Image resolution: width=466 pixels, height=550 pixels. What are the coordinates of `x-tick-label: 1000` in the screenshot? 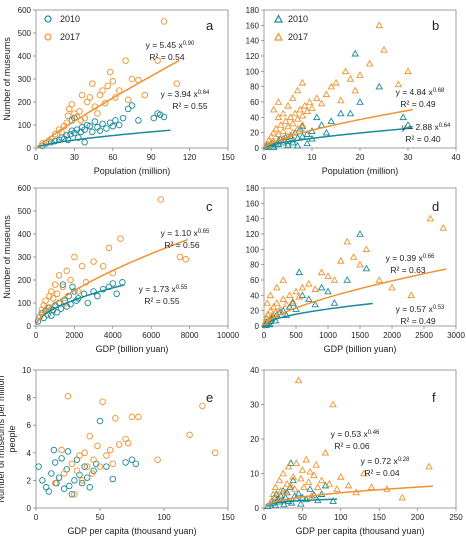 It's located at (328, 335).